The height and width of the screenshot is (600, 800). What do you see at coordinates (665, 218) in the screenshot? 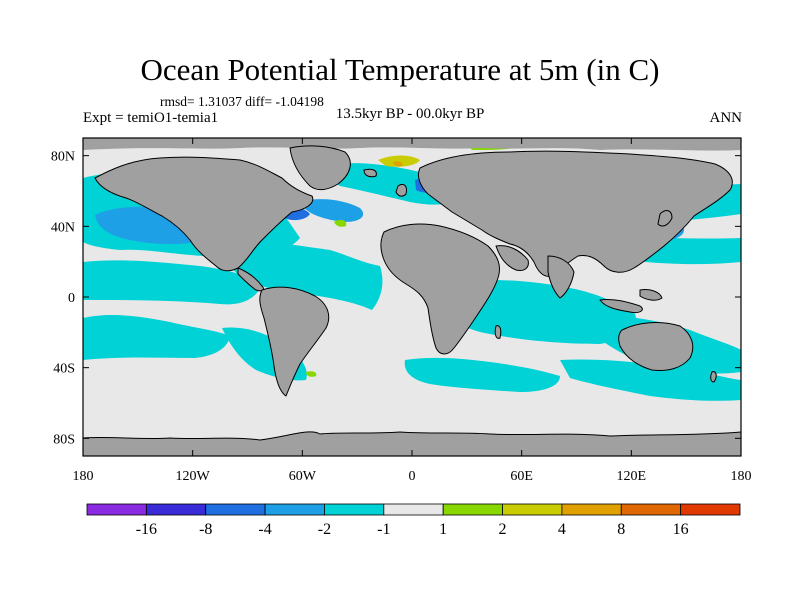
I see `japan` at bounding box center [665, 218].